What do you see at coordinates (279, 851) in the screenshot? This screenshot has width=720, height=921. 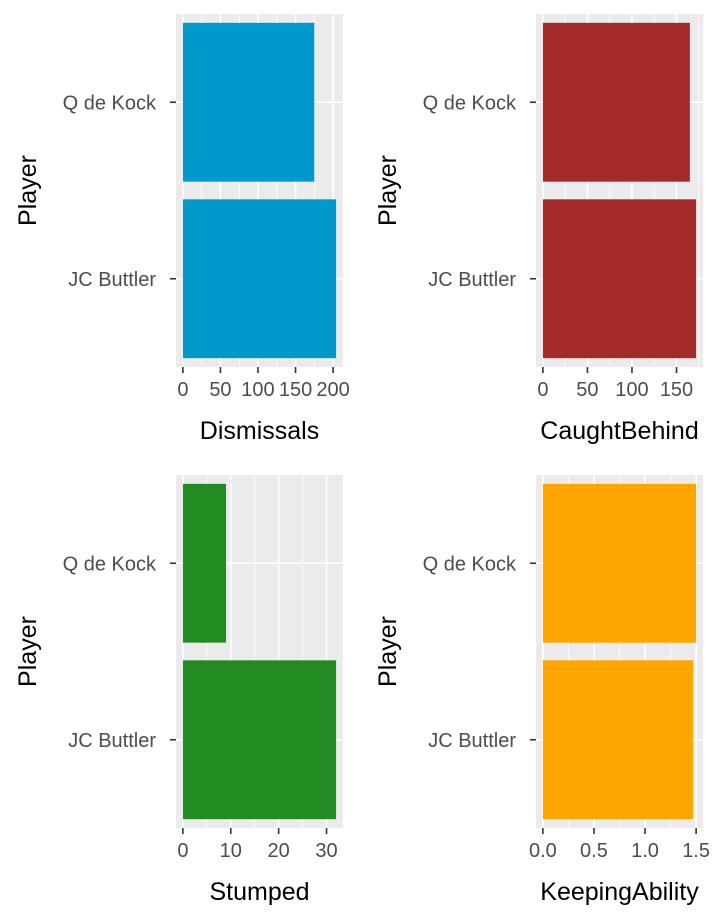 I see `x-tick-label: 20` at bounding box center [279, 851].